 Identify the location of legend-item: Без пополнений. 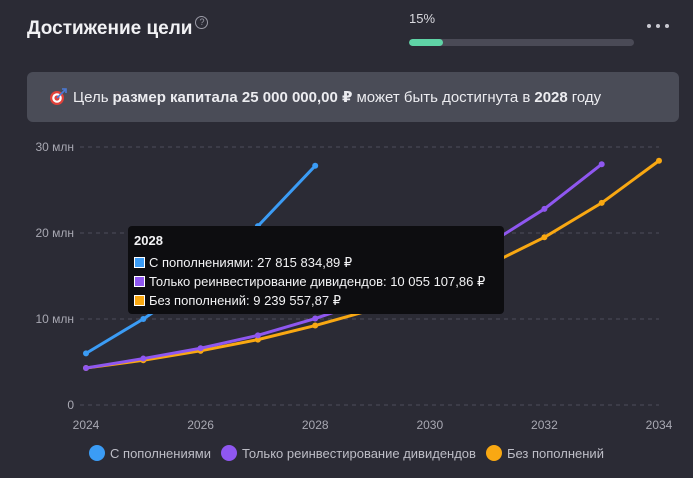
(544, 453).